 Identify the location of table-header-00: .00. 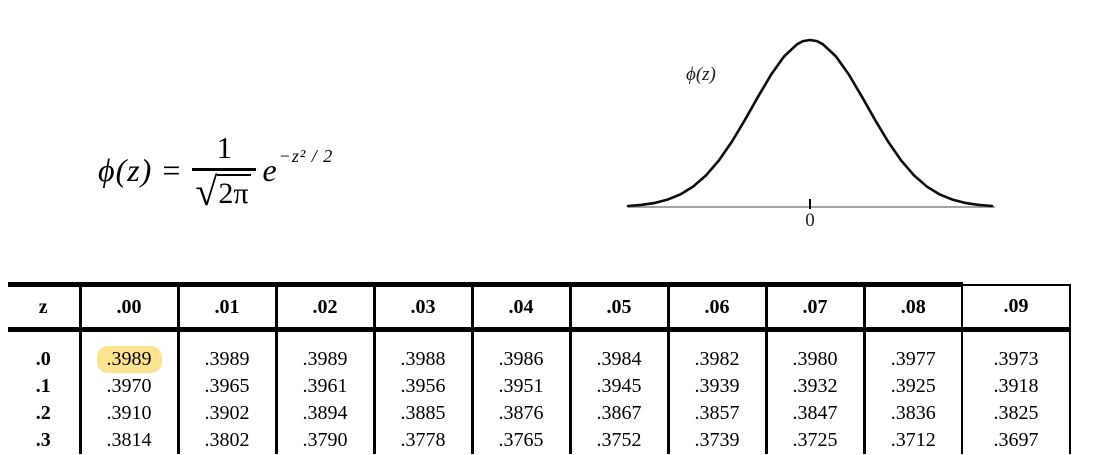
(128, 307).